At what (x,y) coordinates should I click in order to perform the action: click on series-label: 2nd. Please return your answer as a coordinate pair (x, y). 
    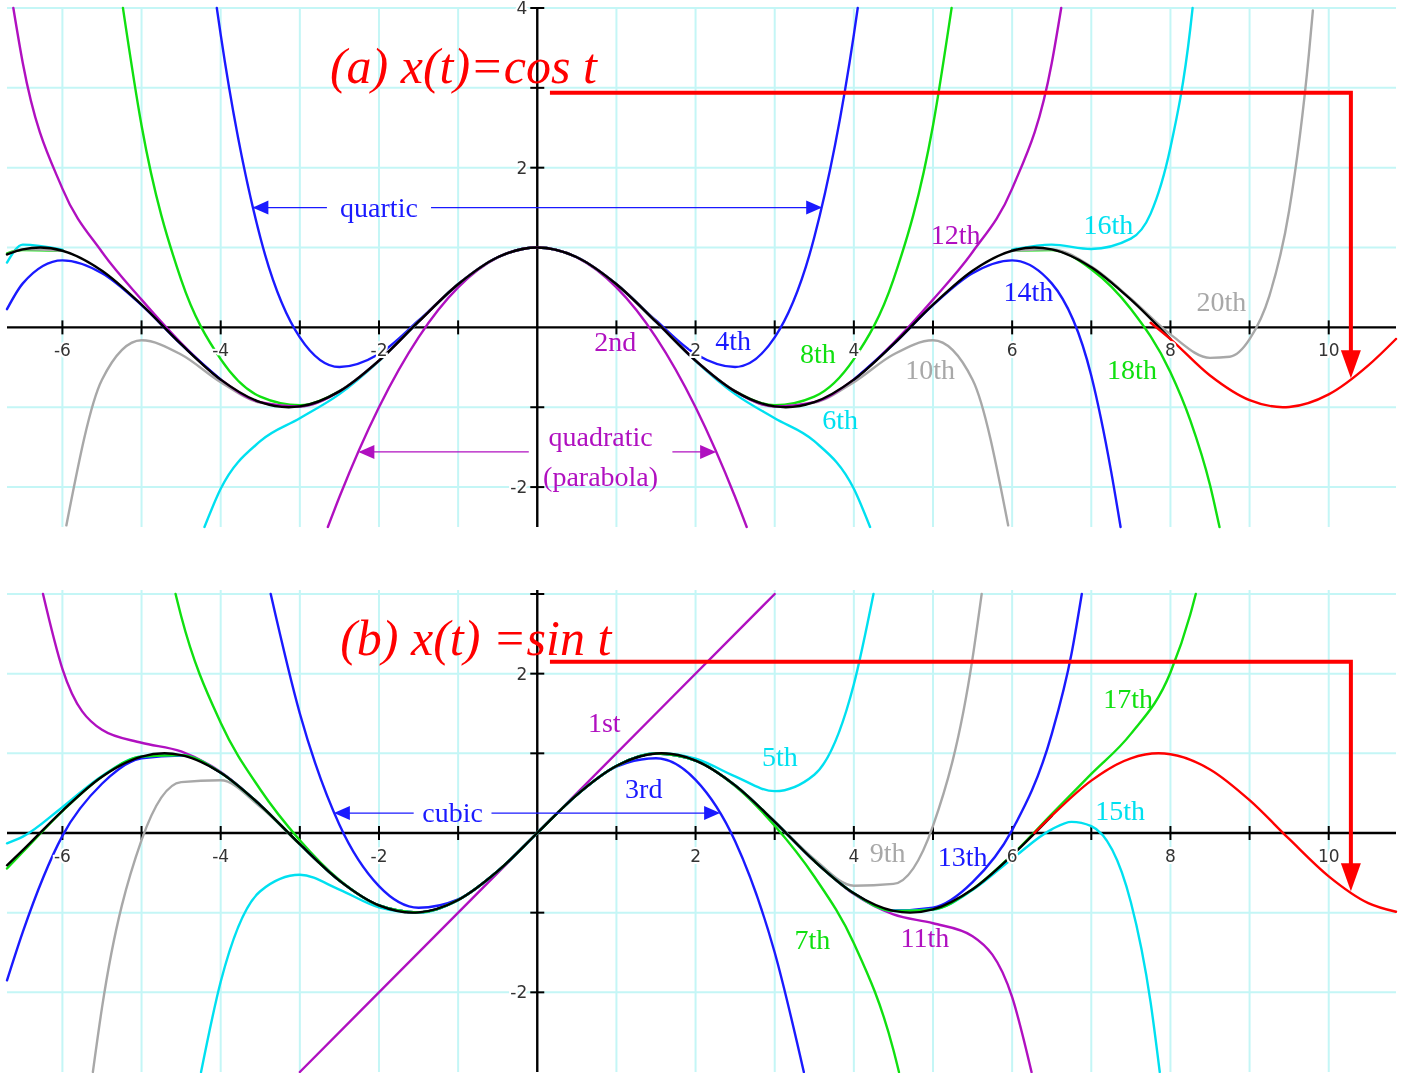
    Looking at the image, I should click on (615, 342).